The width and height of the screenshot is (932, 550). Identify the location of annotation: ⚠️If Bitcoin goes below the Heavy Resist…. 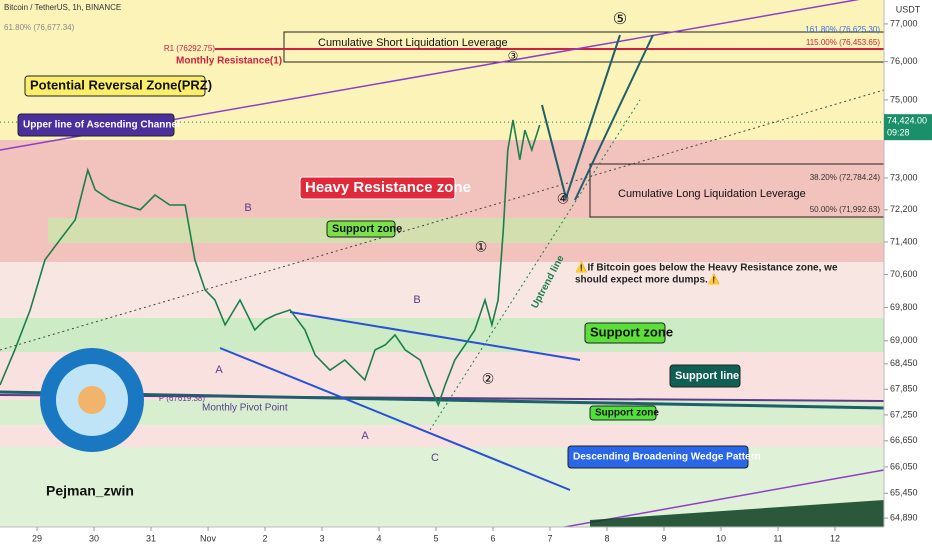
(706, 267).